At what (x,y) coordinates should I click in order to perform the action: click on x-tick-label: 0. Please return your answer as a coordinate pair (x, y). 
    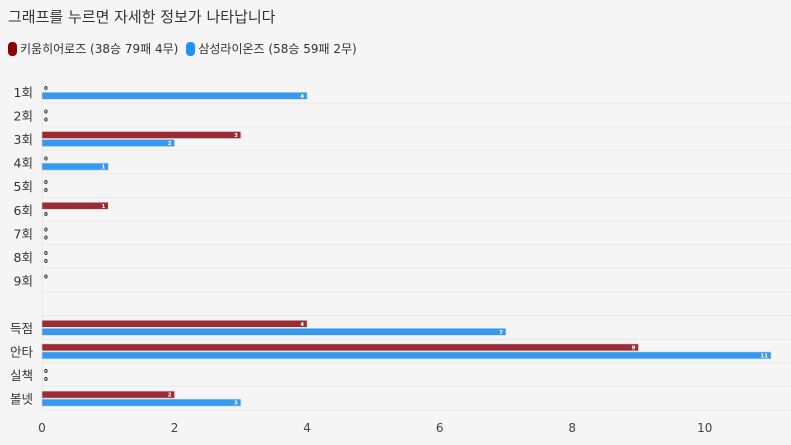
    Looking at the image, I should click on (42, 428).